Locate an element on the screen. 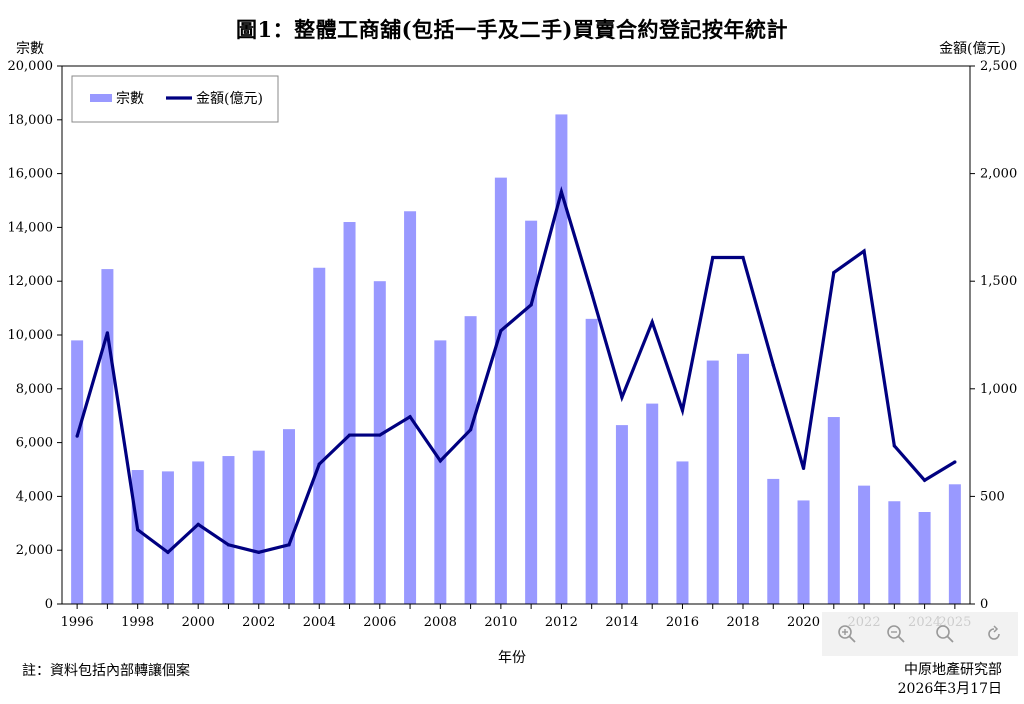  line-point-2012 is located at coordinates (561, 192).